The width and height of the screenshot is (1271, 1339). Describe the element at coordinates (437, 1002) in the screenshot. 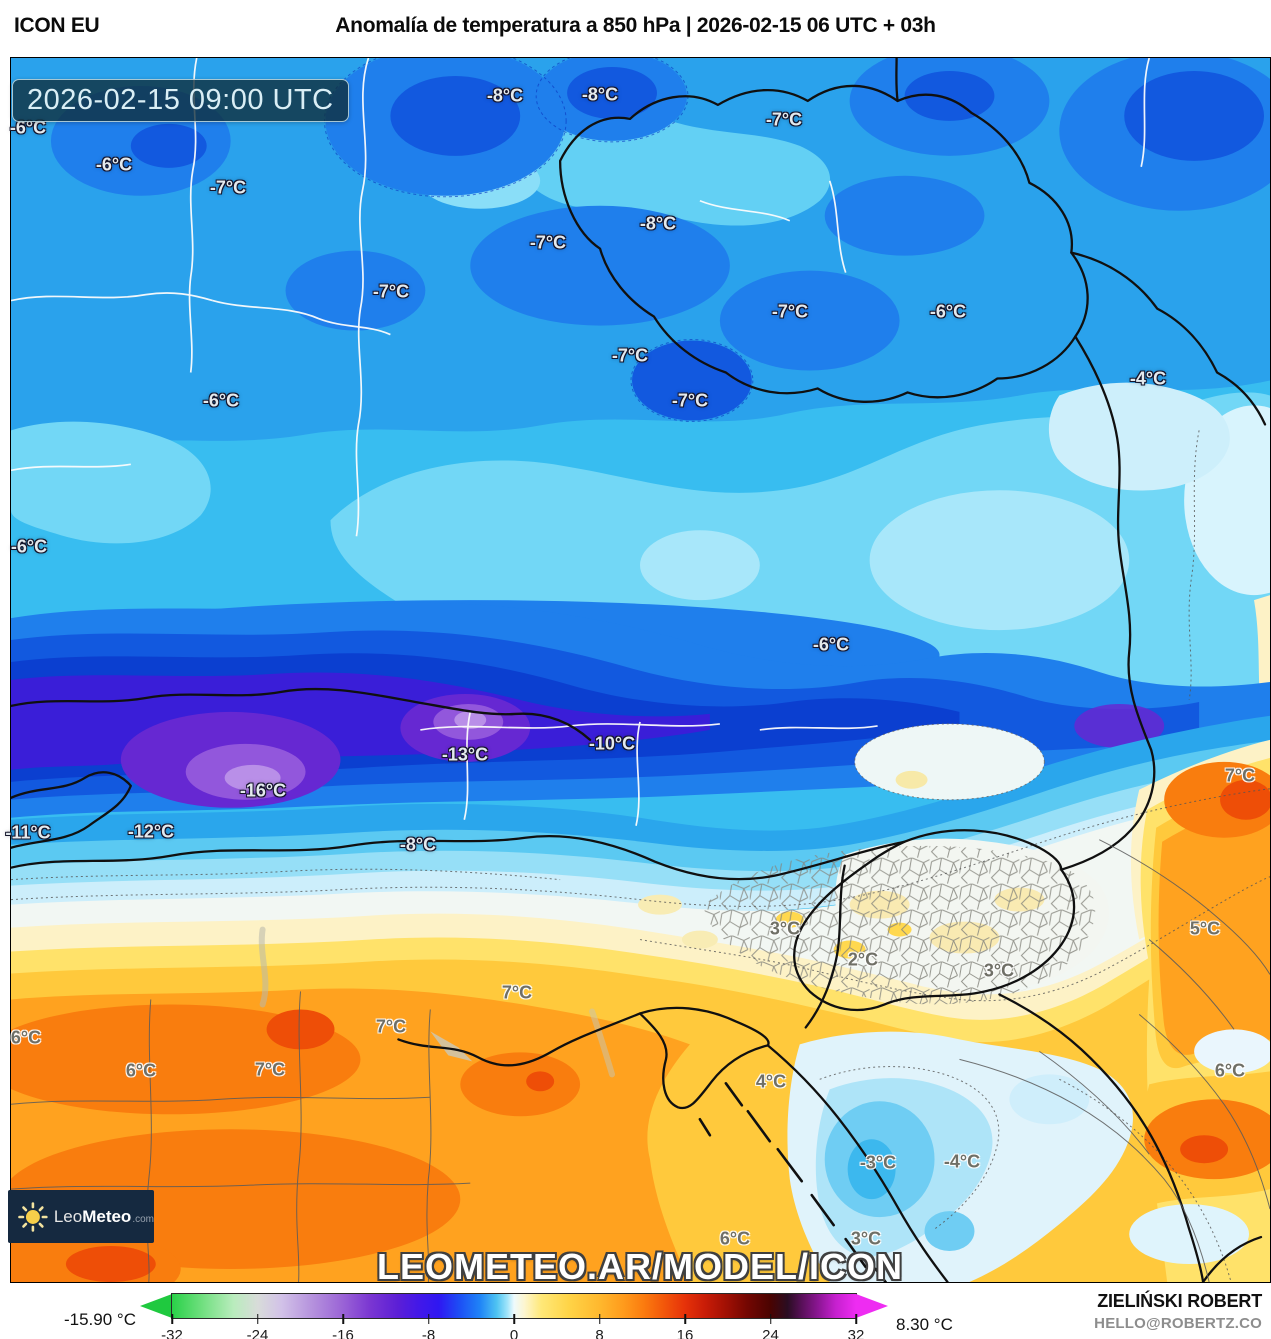

I see `terrain-slivers` at that location.